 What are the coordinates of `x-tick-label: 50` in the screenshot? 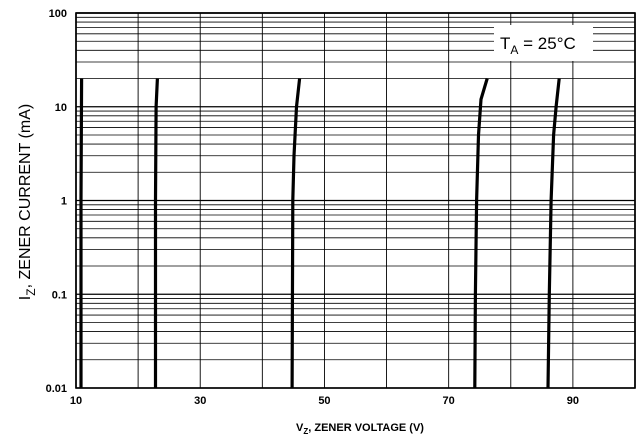 It's located at (324, 401).